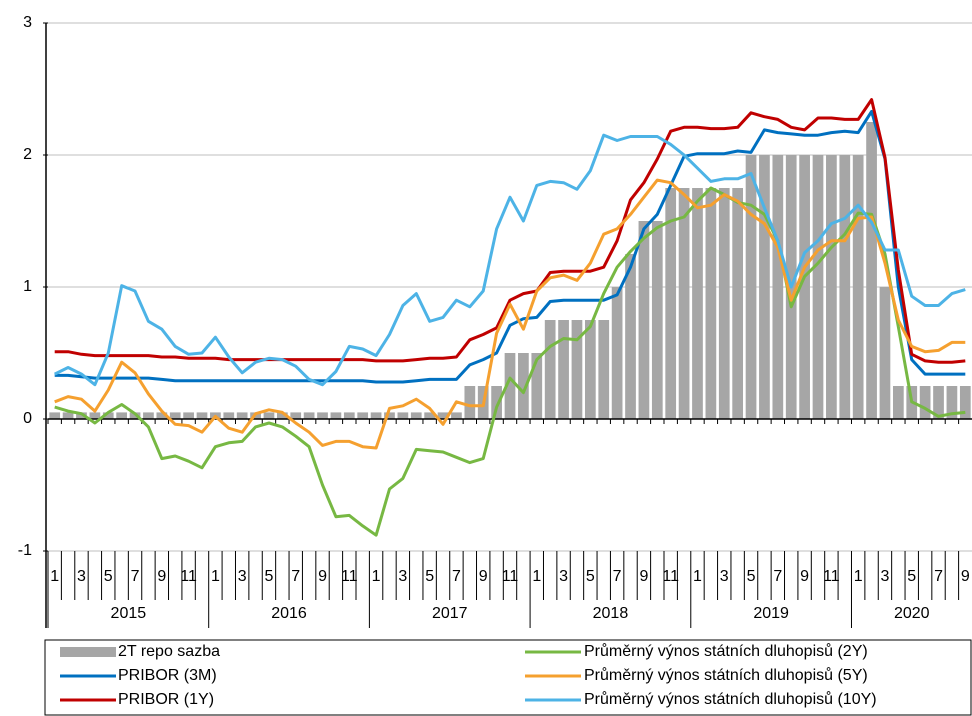 Image resolution: width=972 pixels, height=716 pixels. What do you see at coordinates (771, 613) in the screenshot?
I see `year-label: 2019` at bounding box center [771, 613].